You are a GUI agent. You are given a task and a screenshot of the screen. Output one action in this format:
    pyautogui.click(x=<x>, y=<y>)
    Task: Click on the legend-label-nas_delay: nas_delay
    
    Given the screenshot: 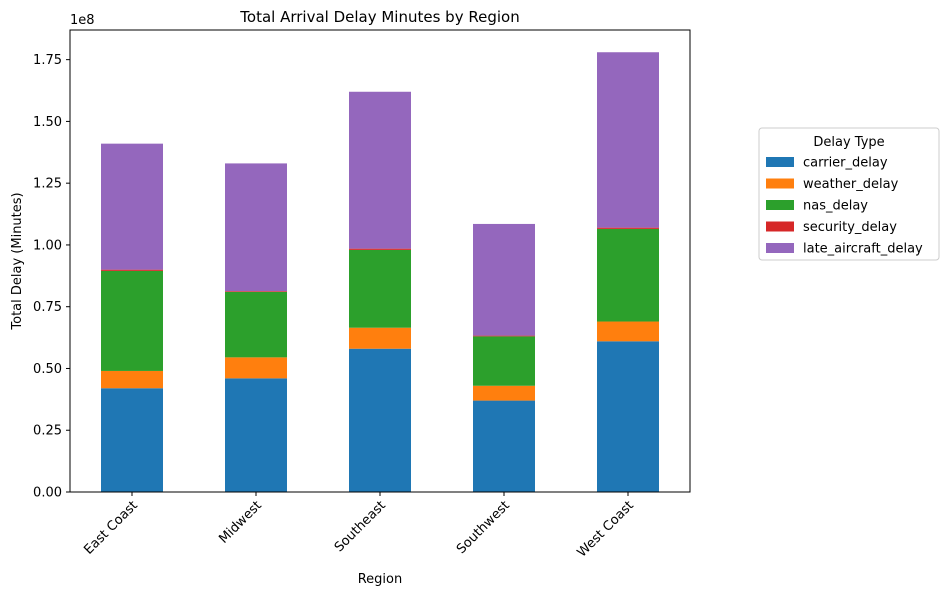 What is the action you would take?
    pyautogui.click(x=835, y=206)
    